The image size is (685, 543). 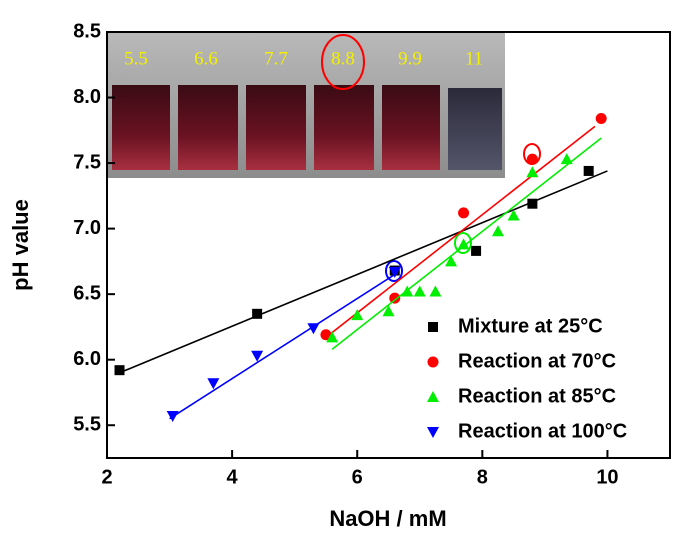 I want to click on legend-label: Reaction at 100°C, so click(x=542, y=431).